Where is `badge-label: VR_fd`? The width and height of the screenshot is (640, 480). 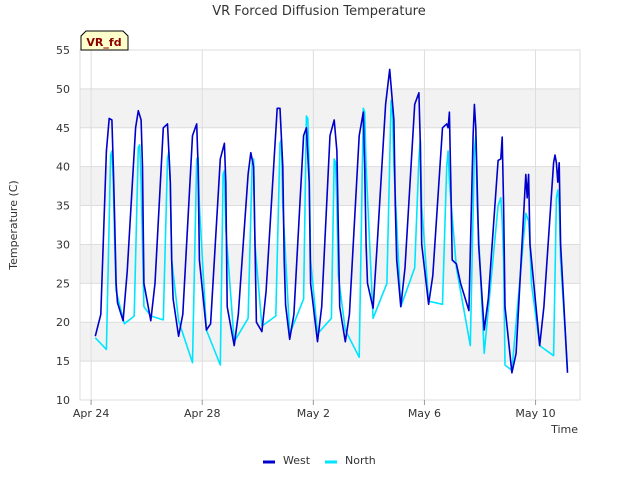 badge-label: VR_fd is located at coordinates (103, 42).